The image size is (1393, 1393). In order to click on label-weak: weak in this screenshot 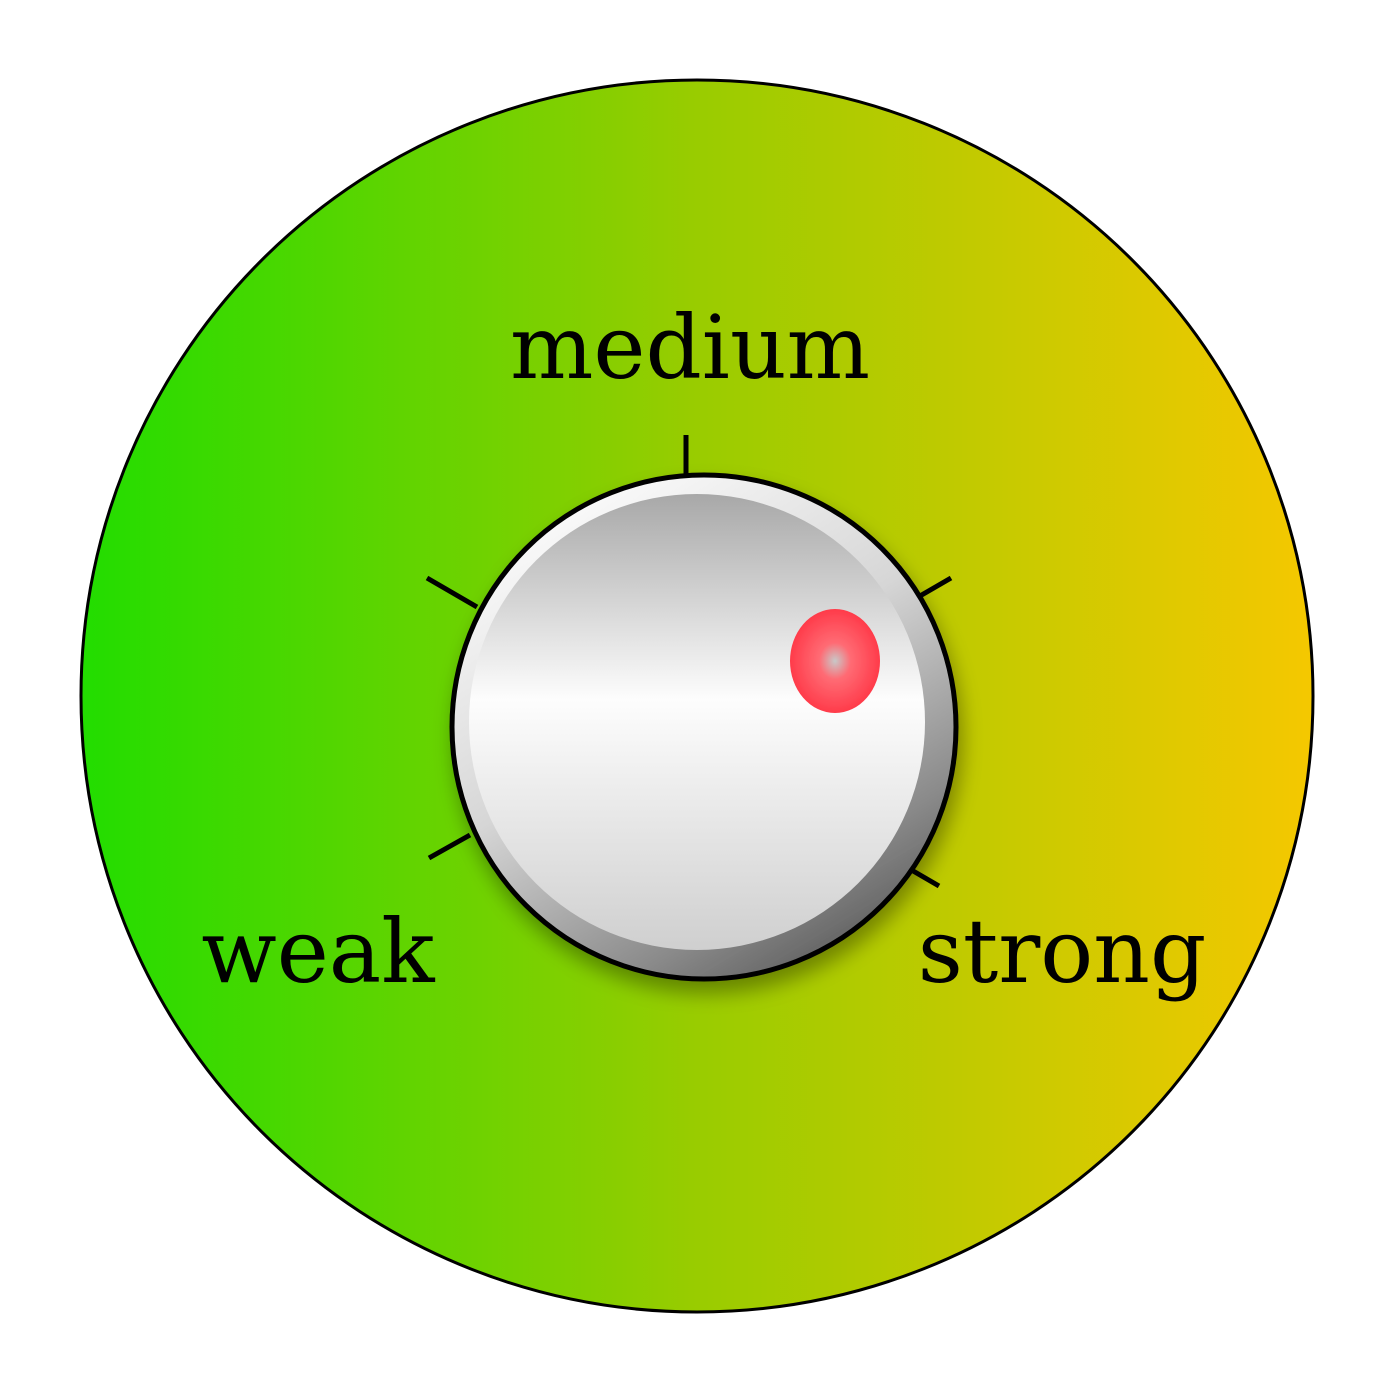, I will do `click(318, 951)`.